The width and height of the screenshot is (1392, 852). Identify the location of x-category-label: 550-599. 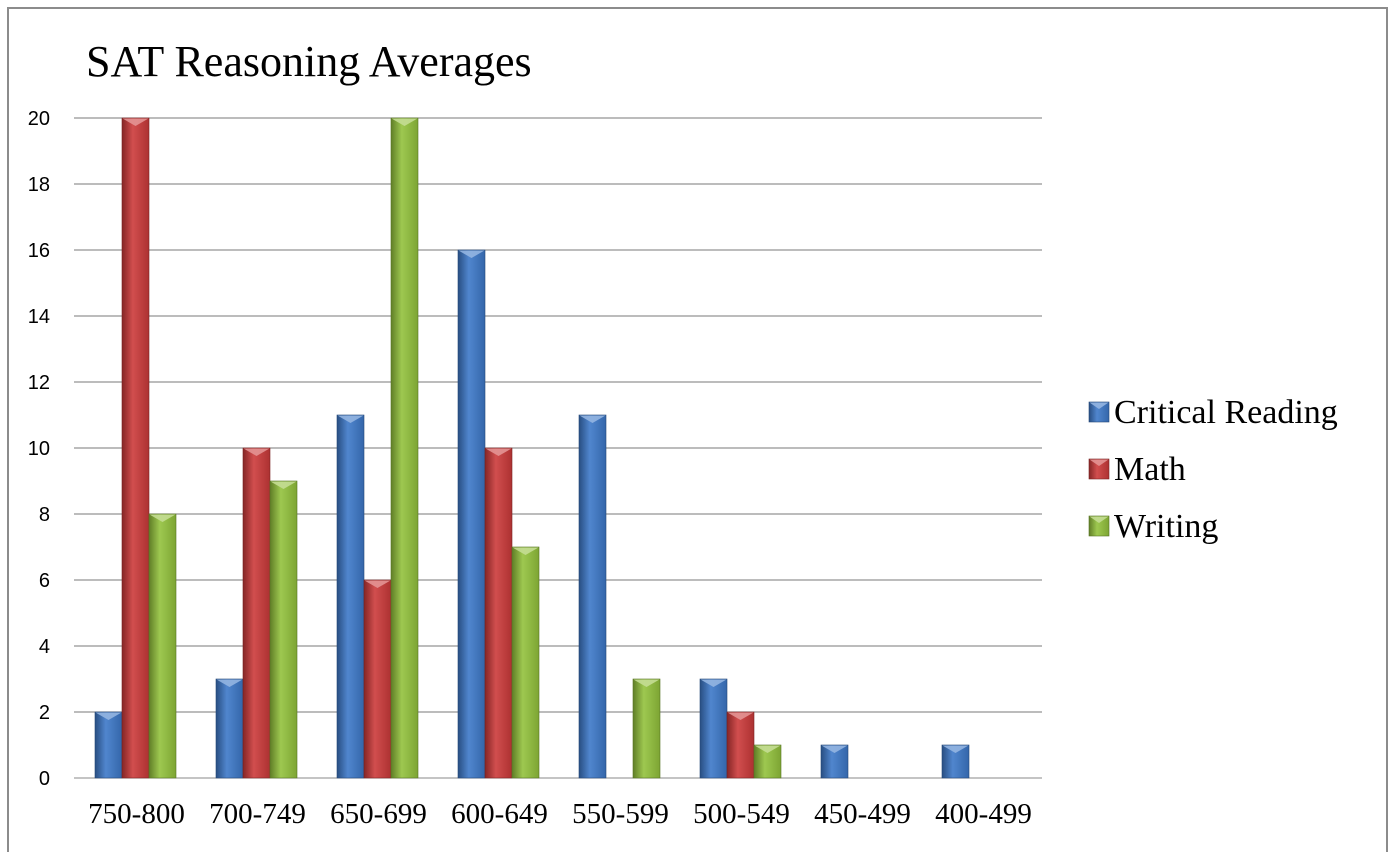
(620, 814).